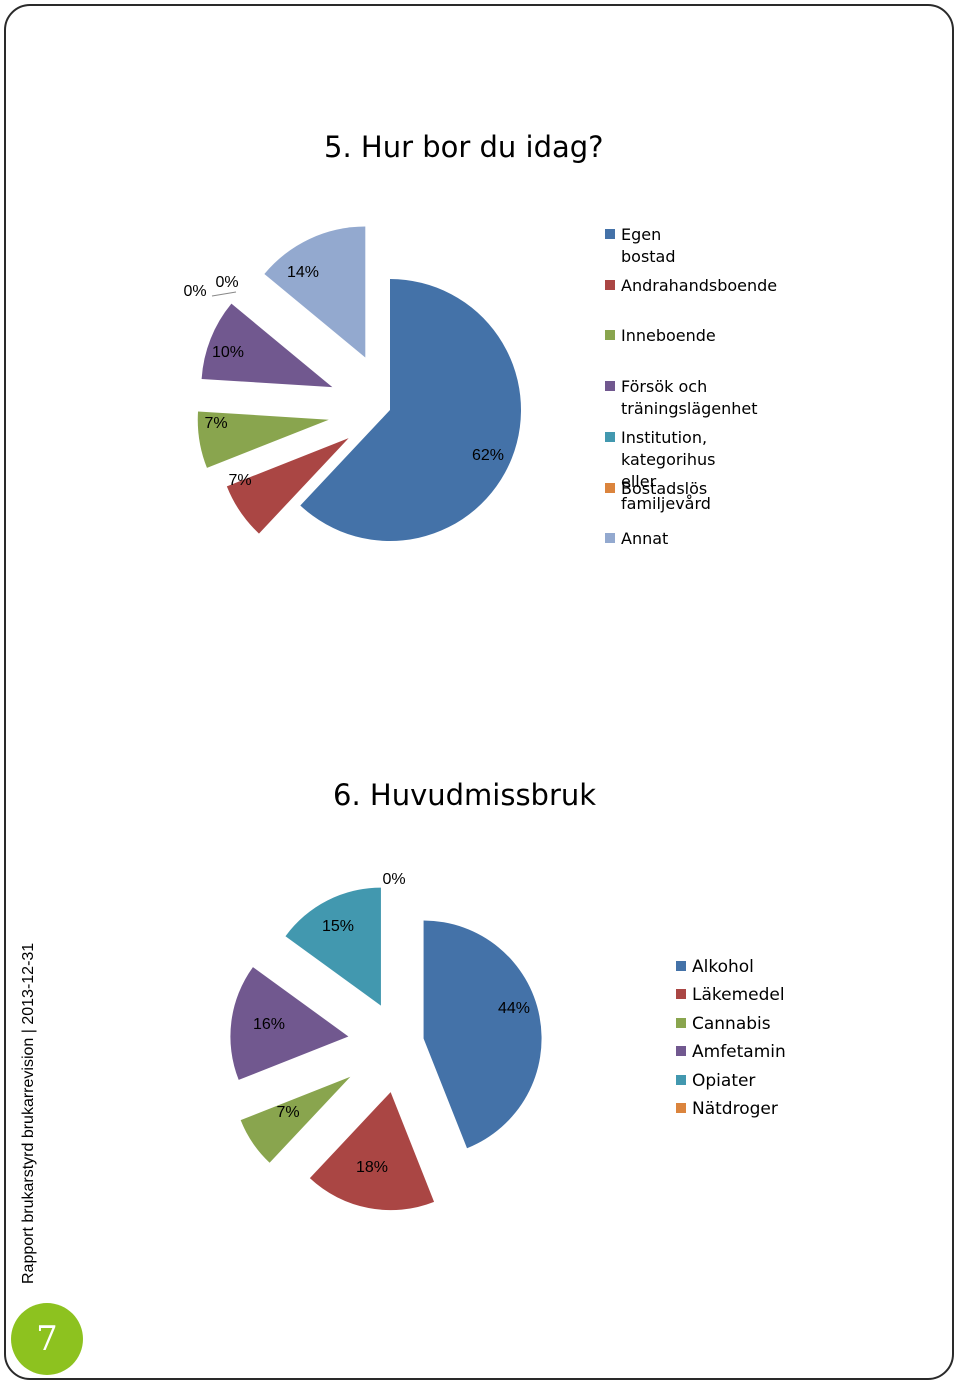  I want to click on data-label-försök-och: 10%, so click(228, 352).